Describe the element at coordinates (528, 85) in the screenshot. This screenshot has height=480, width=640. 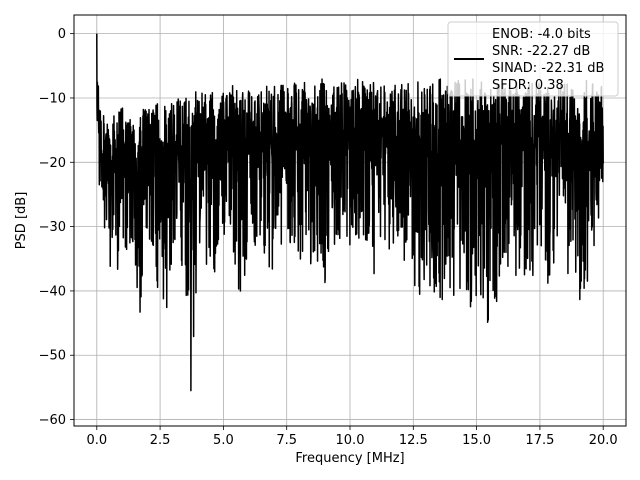
I see `legend-entry-sfdr: SFDR: 0.38` at that location.